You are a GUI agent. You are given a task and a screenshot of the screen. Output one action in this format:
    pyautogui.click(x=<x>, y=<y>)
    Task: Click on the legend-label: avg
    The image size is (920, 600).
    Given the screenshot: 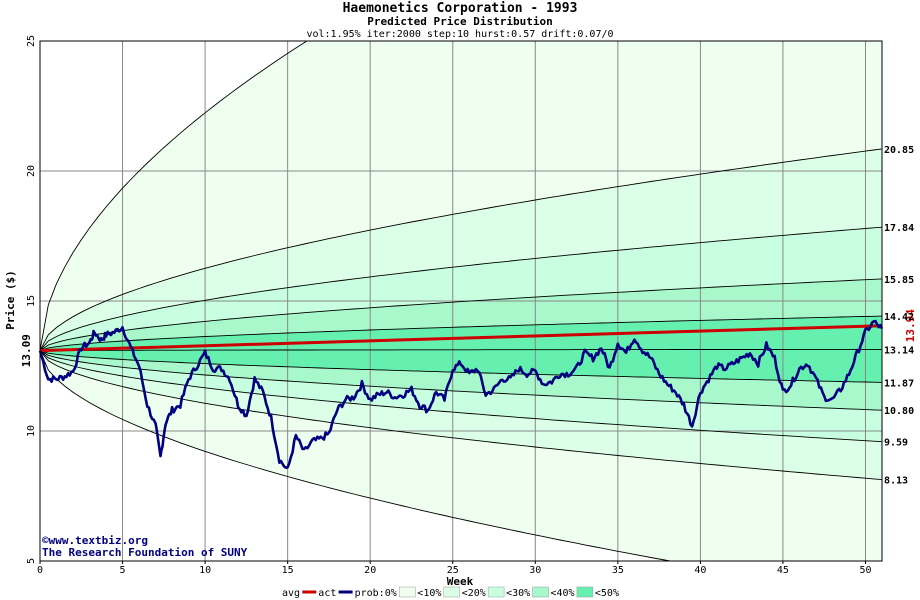 What is the action you would take?
    pyautogui.click(x=291, y=593)
    